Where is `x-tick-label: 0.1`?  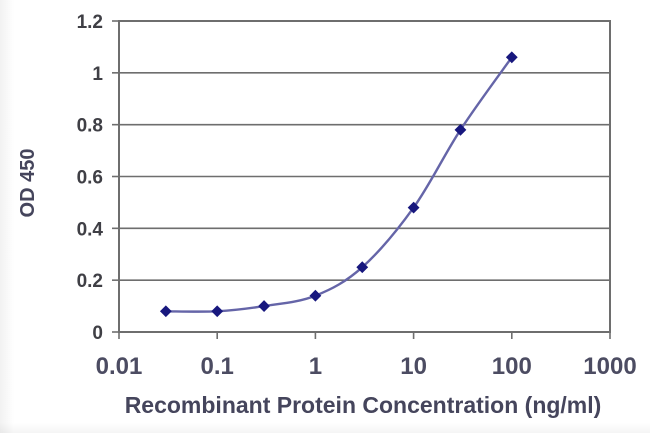
x-tick-label: 0.1 is located at coordinates (217, 366).